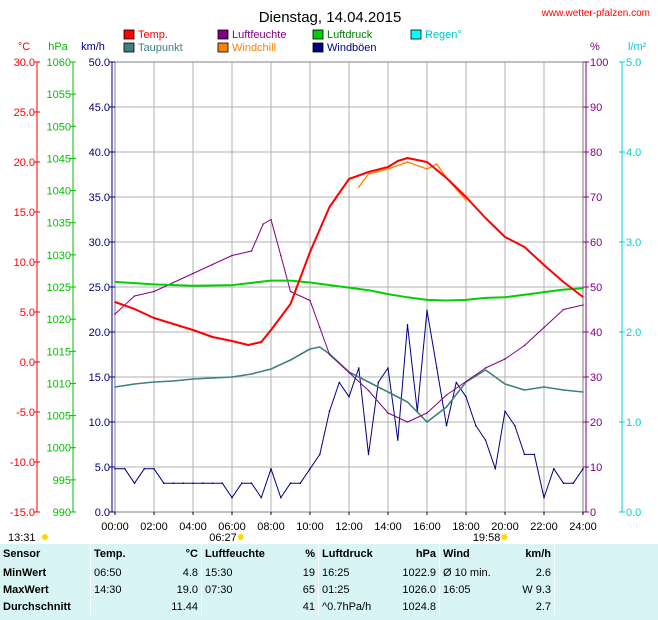  What do you see at coordinates (115, 527) in the screenshot?
I see `x-tick-label: 00:00` at bounding box center [115, 527].